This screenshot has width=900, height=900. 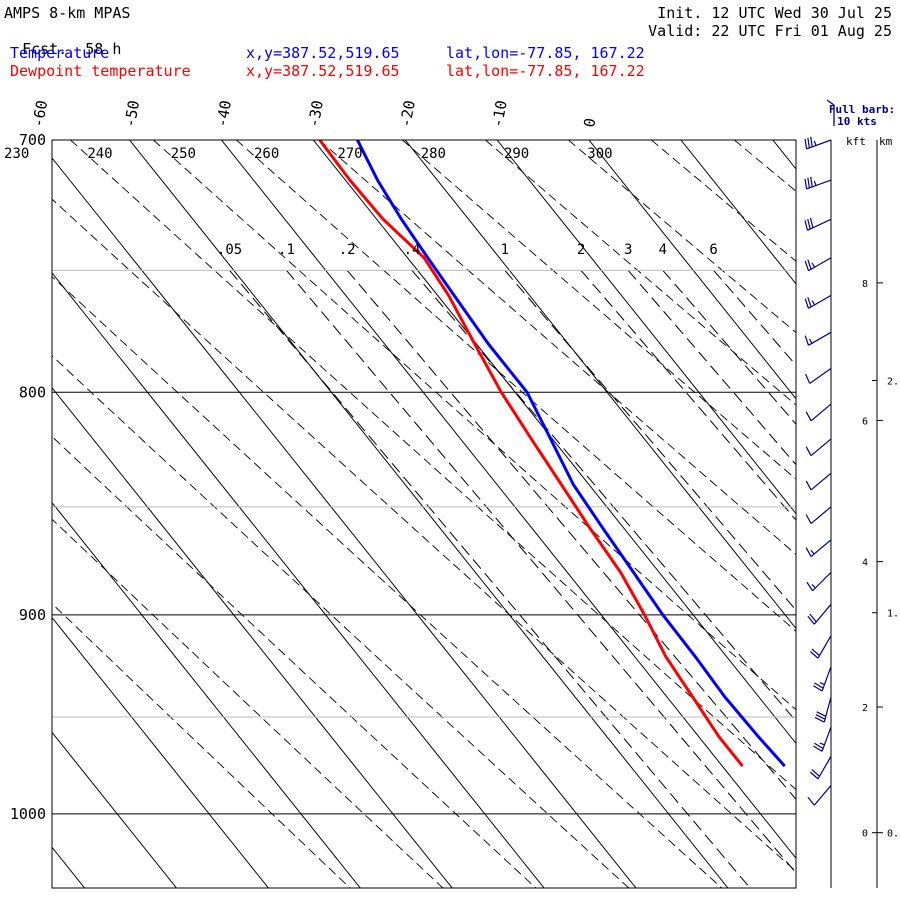 What do you see at coordinates (323, 71) in the screenshot?
I see `legend-dewpoint-xy: x,y=387.52,519.65` at bounding box center [323, 71].